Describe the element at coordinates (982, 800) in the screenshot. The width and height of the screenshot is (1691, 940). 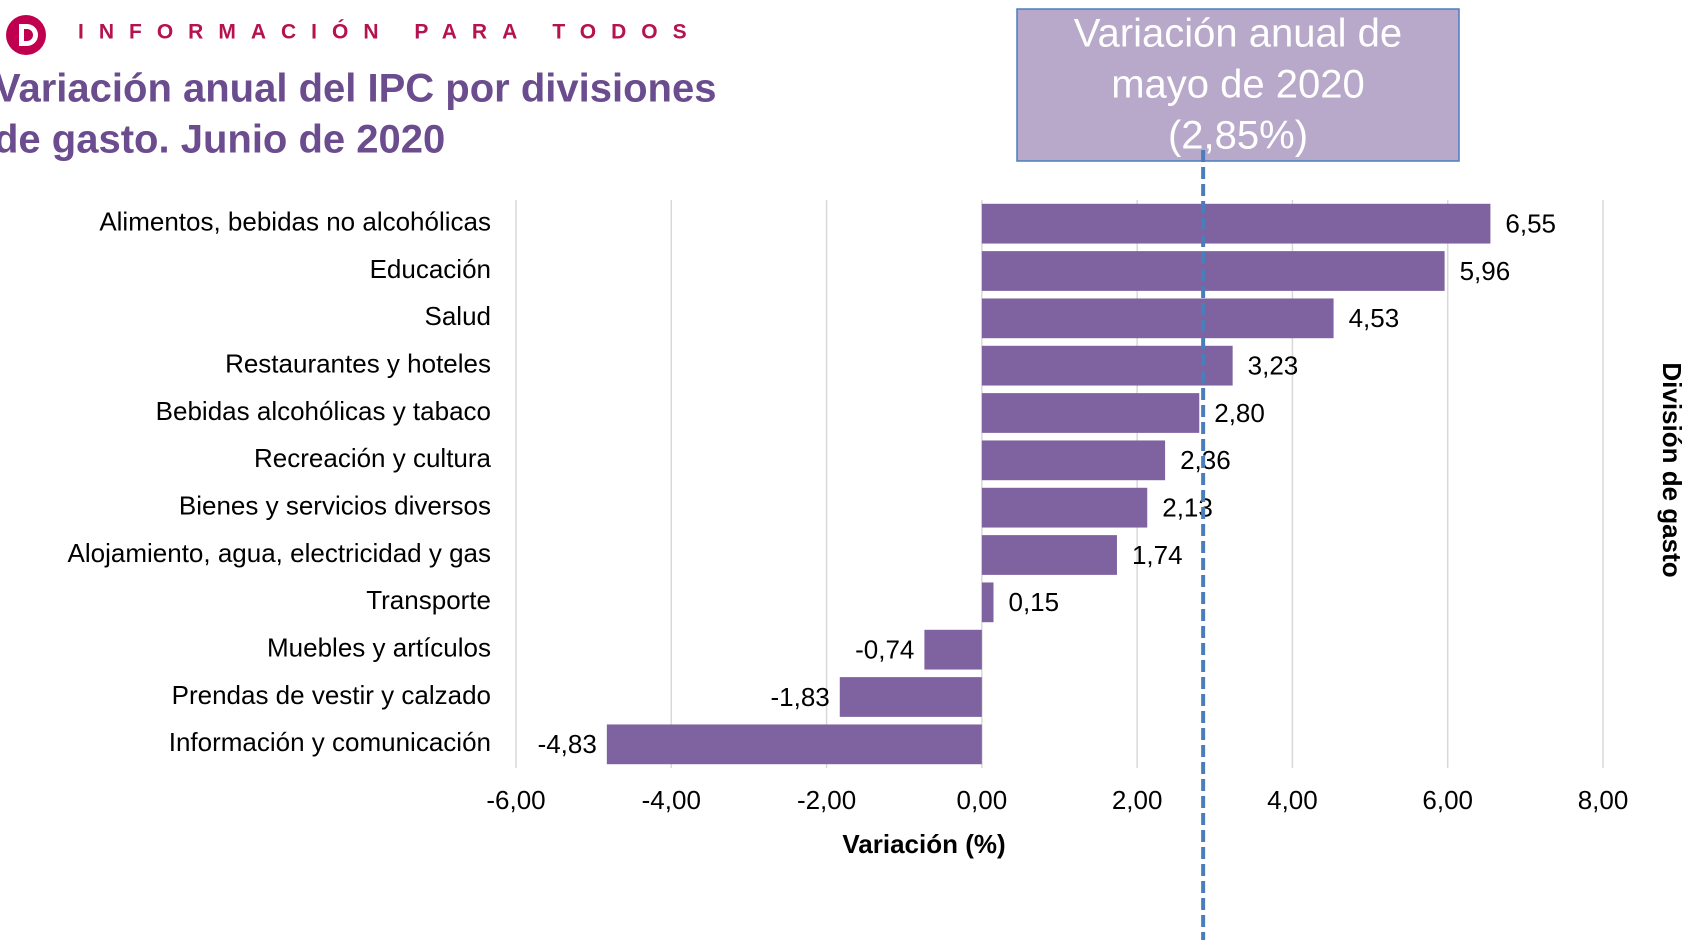
I see `x-tick-label: 0,00` at that location.